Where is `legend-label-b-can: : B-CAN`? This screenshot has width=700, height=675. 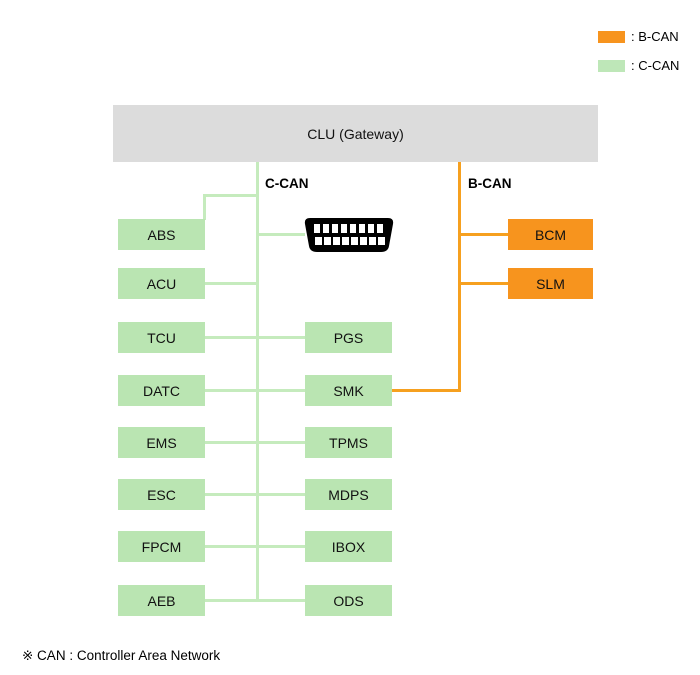
legend-label-b-can: : B-CAN is located at coordinates (655, 36).